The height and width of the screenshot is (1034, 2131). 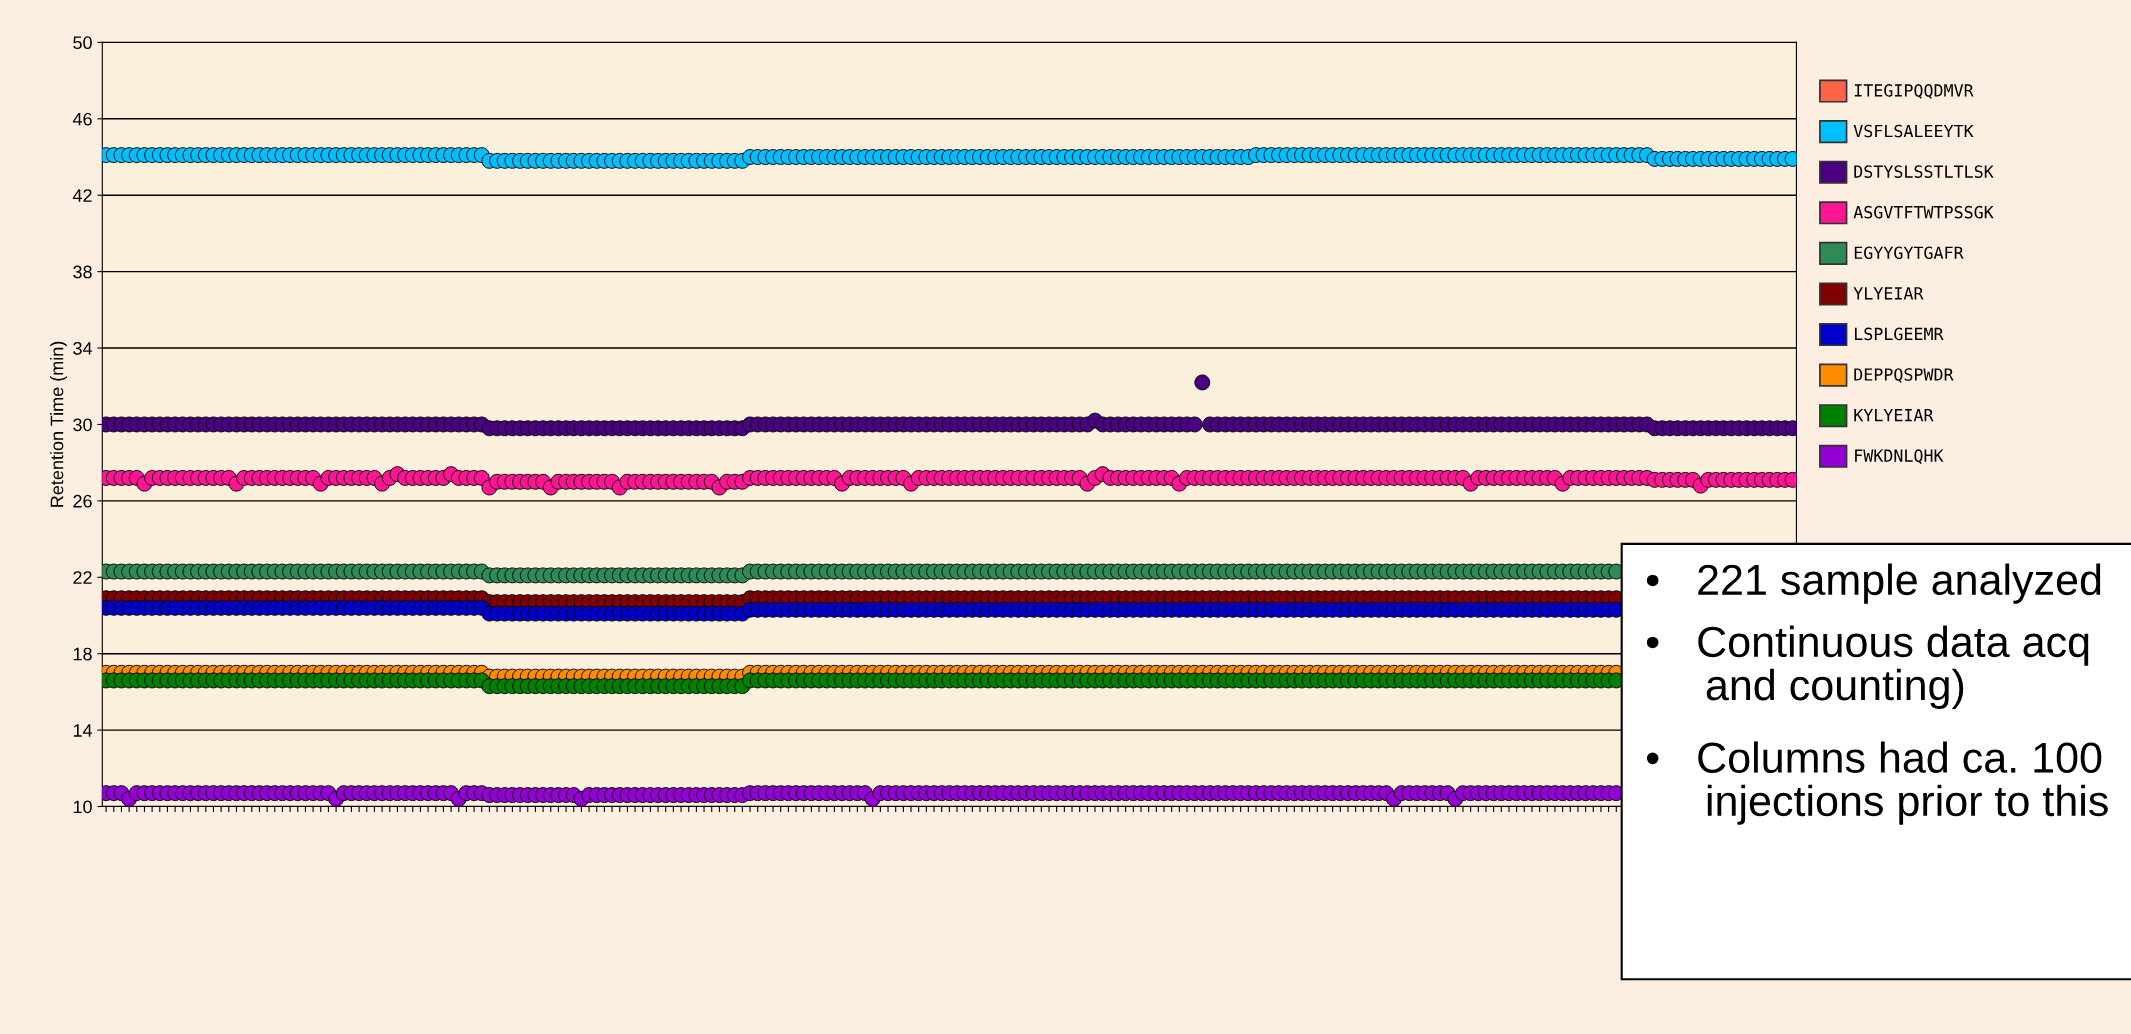 I want to click on y-tick-label: 30, so click(x=82, y=425).